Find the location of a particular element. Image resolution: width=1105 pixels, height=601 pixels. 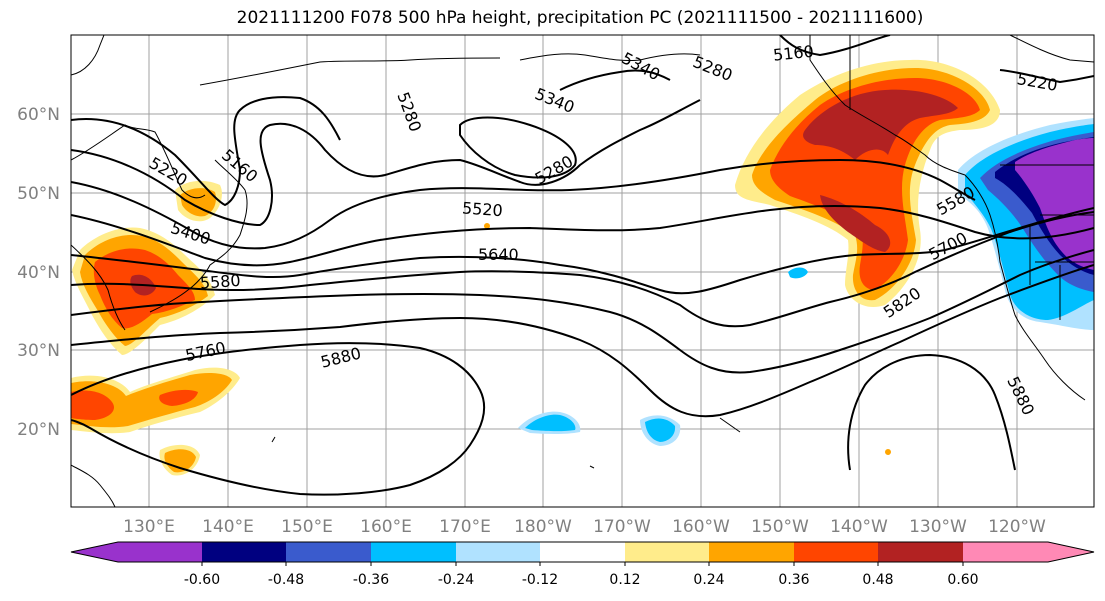

colorbar-tick-label: 0.24 is located at coordinates (708, 580).